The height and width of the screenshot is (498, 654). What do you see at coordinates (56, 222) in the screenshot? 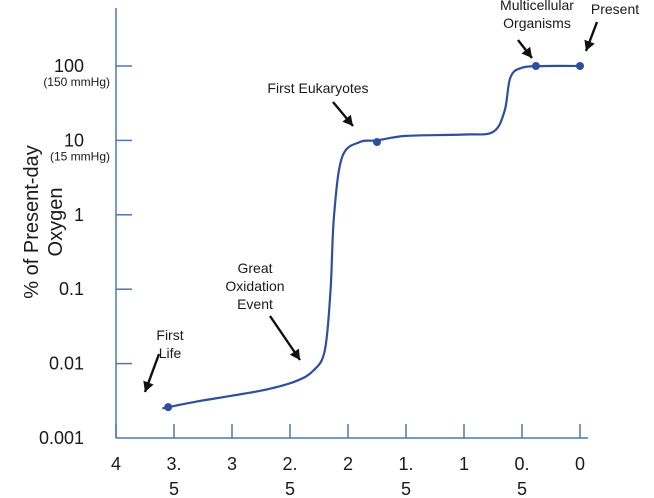
I see `y-axis-label-line-2: Oxygen` at bounding box center [56, 222].